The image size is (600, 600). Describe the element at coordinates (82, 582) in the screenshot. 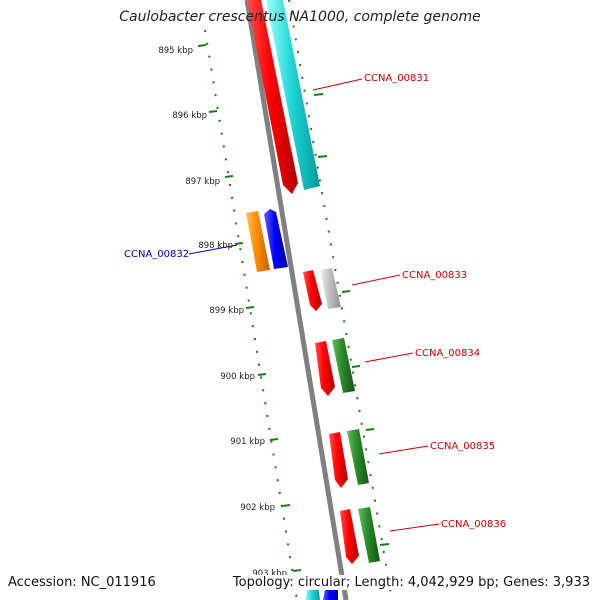

I see `accession-info: Accession: NC_011916` at that location.